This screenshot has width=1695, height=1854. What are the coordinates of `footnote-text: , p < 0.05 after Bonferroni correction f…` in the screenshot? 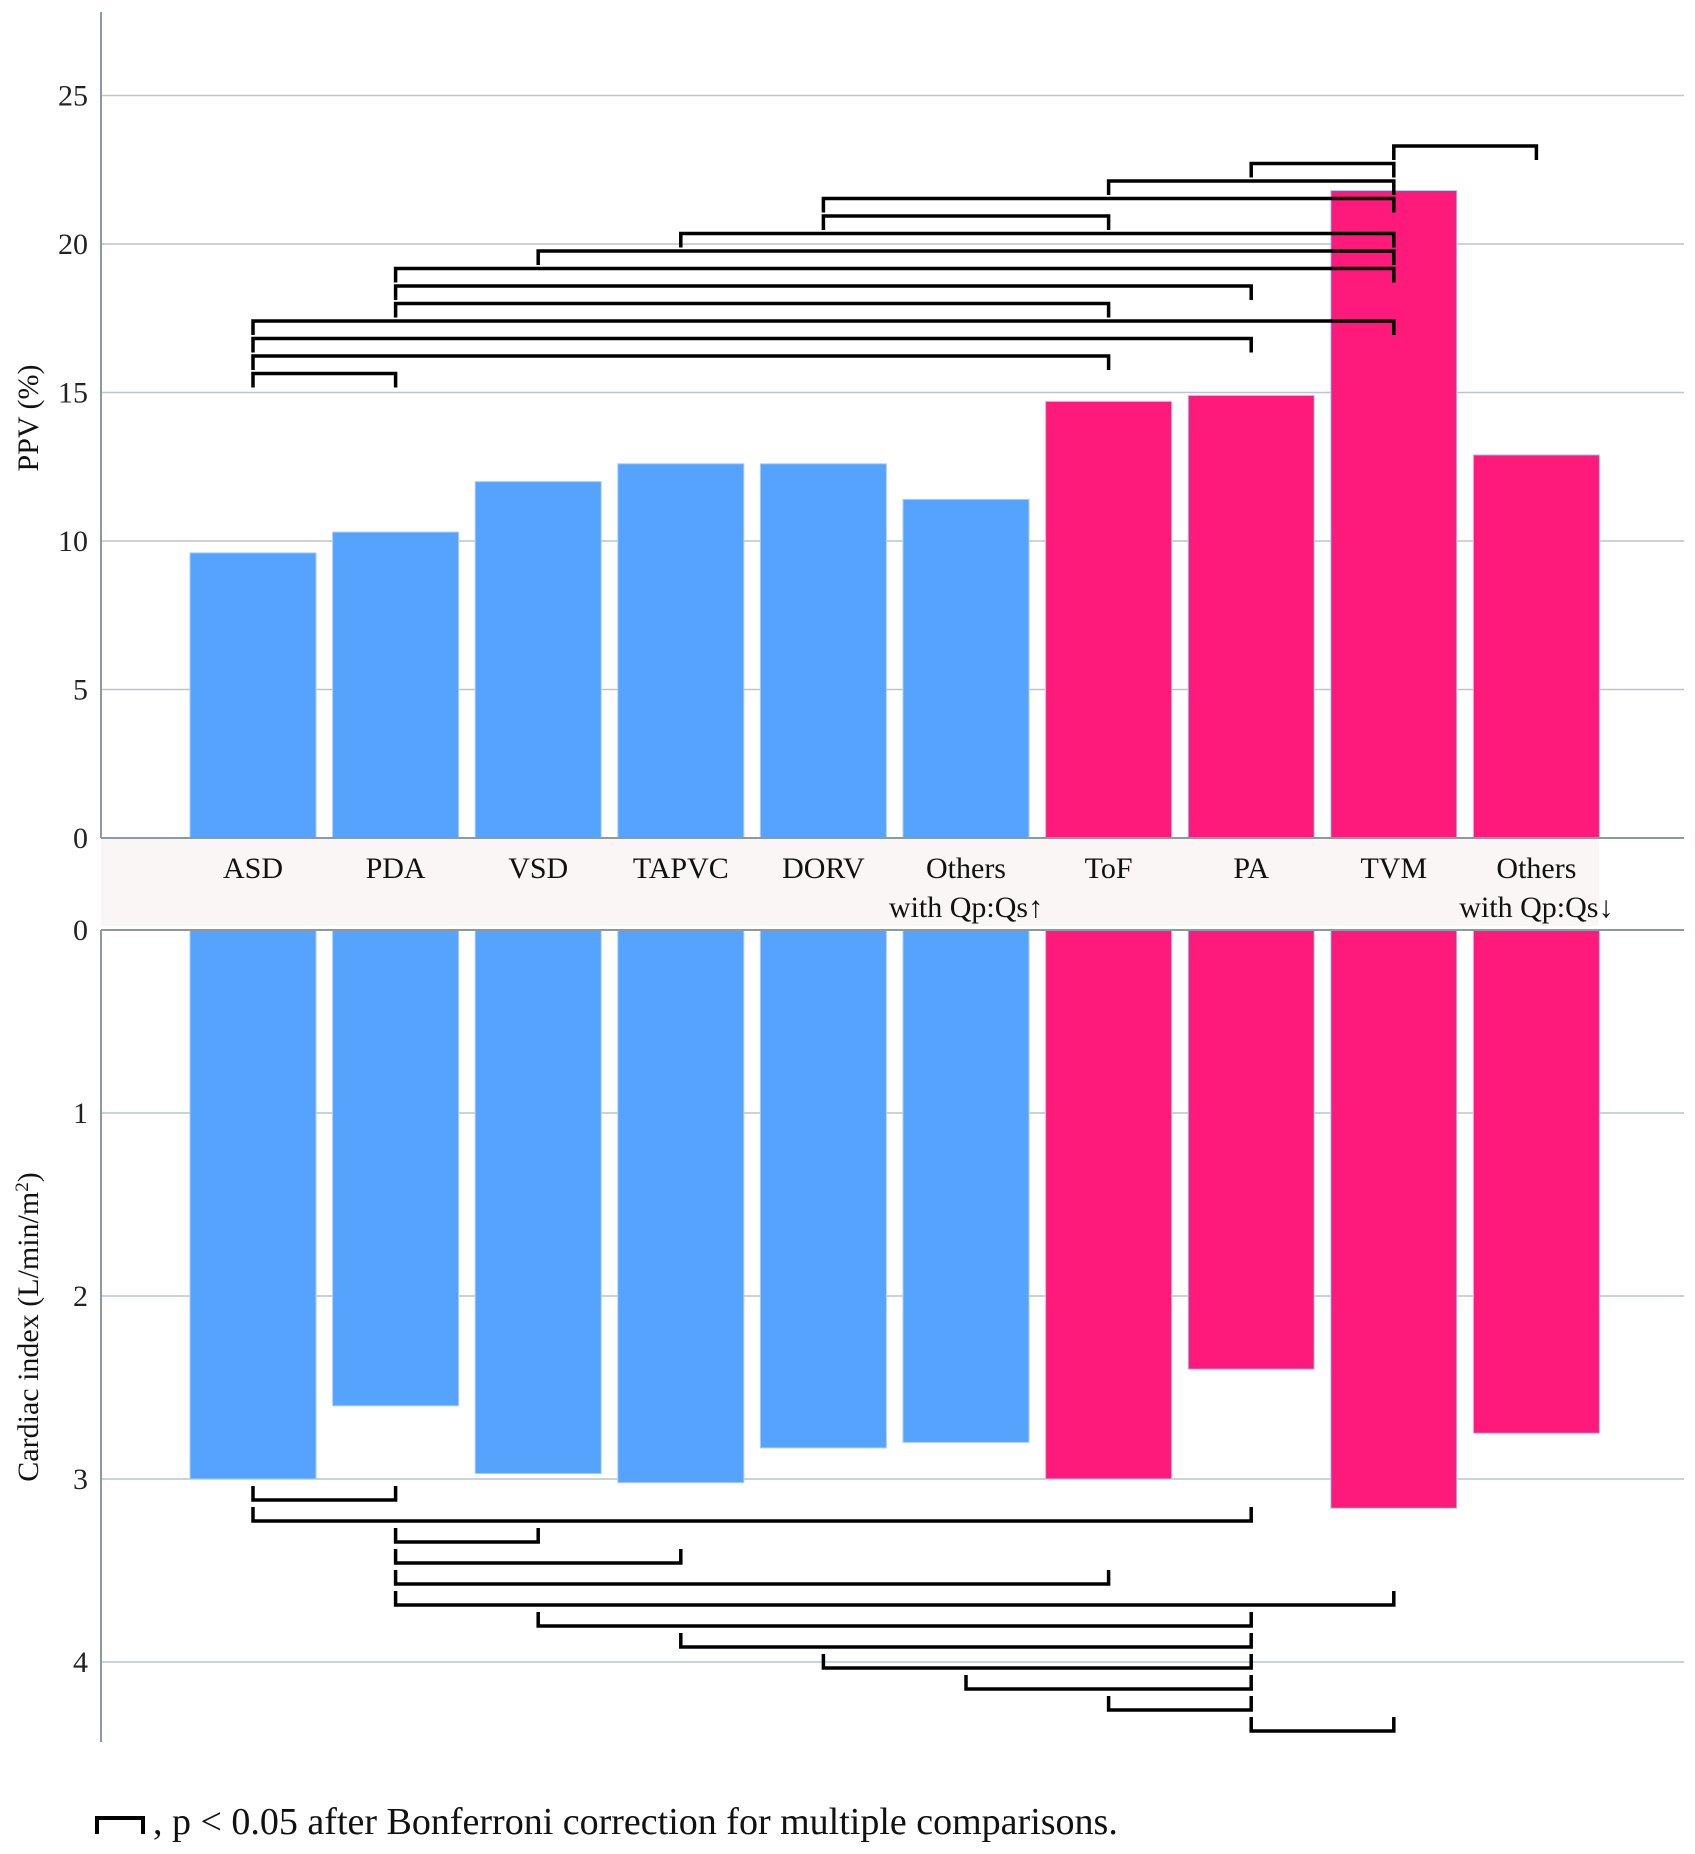 It's located at (635, 1822).